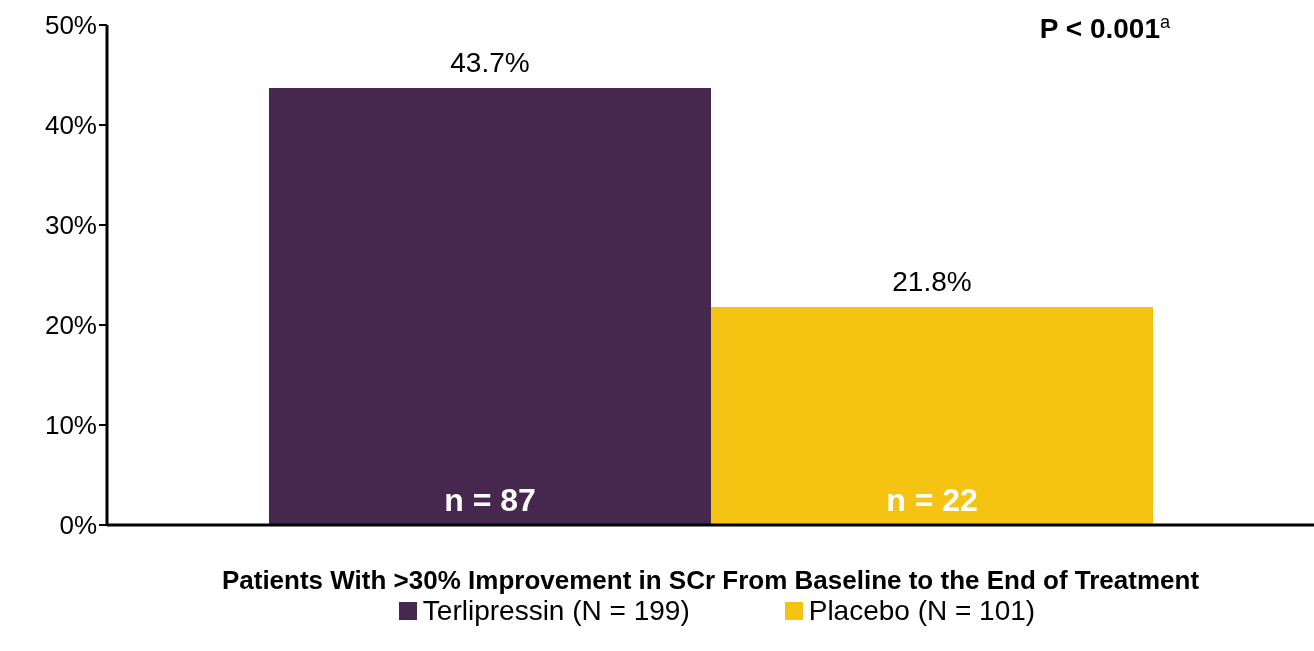 This screenshot has width=1314, height=651. Describe the element at coordinates (70, 225) in the screenshot. I see `y-tick-label: 30%` at that location.